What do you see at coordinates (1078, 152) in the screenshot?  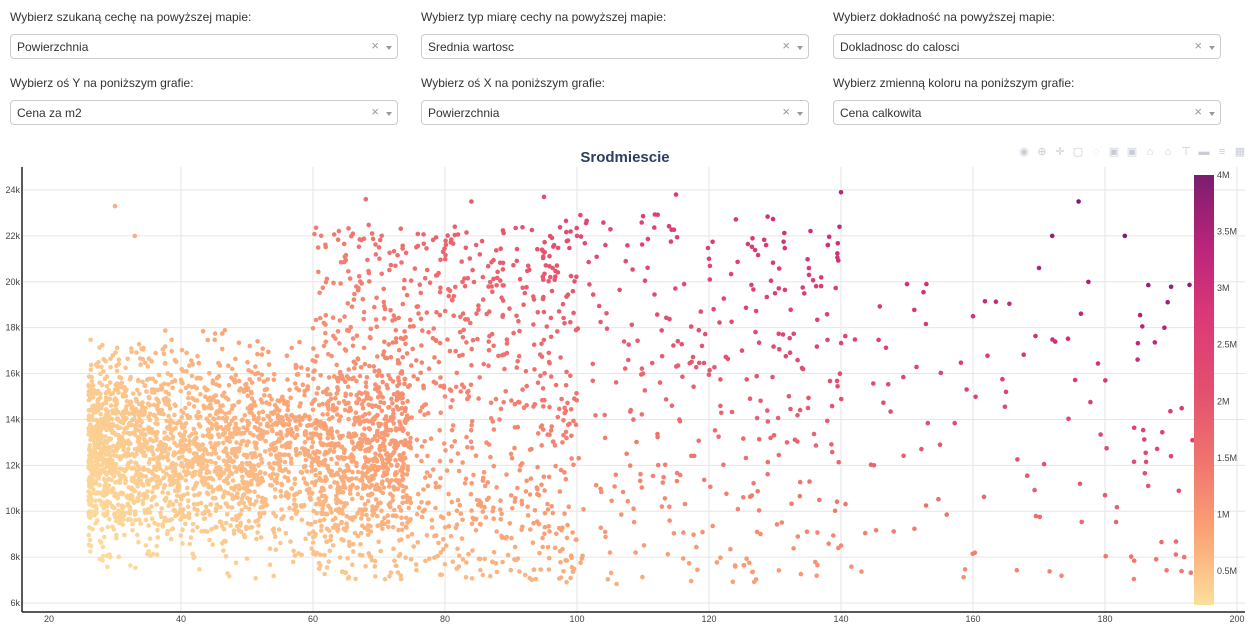 I see `box-select-icon: ▢` at bounding box center [1078, 152].